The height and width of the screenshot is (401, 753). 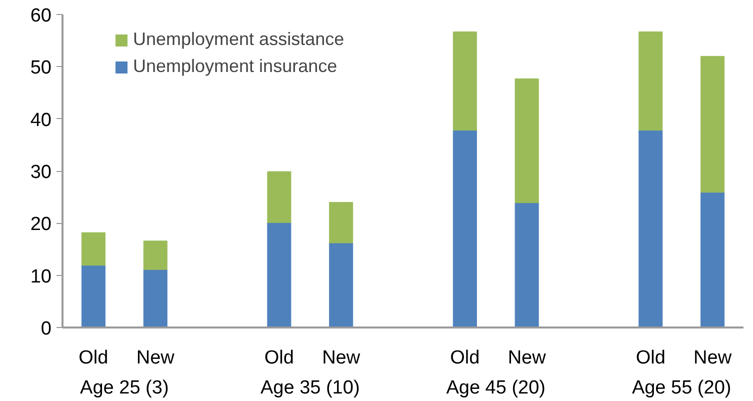 What do you see at coordinates (235, 66) in the screenshot?
I see `legend-label: Unemployment insurance` at bounding box center [235, 66].